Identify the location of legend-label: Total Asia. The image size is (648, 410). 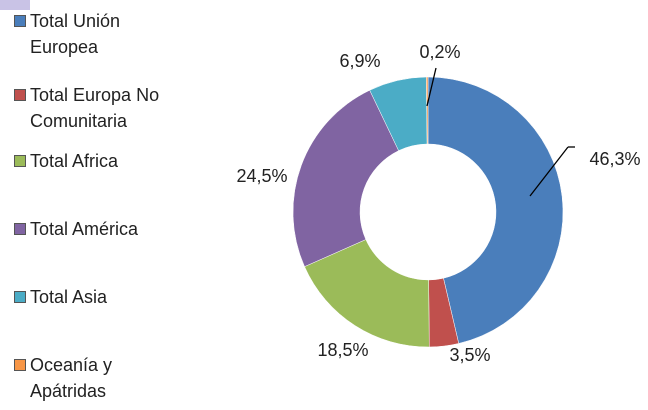
(69, 297).